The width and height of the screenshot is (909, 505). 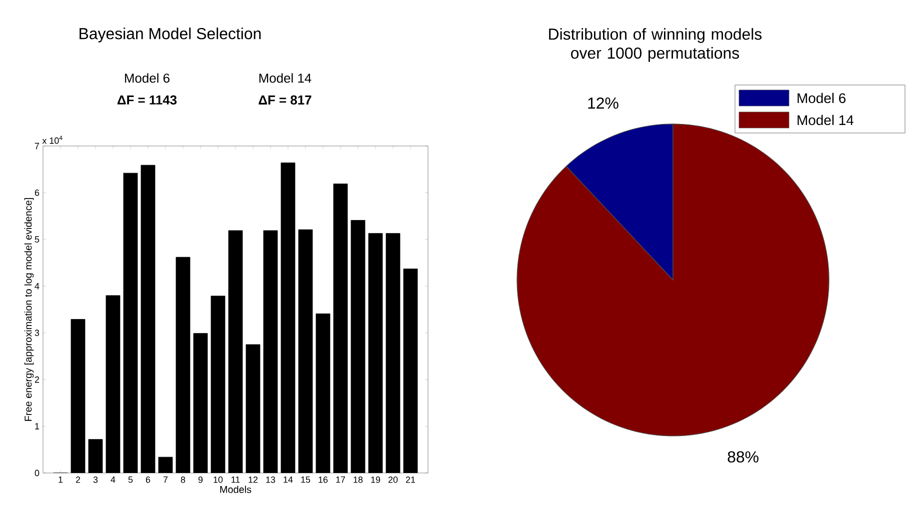 What do you see at coordinates (29, 309) in the screenshot?
I see `y-axis-title: Free energy [approximation to log model evidence]` at bounding box center [29, 309].